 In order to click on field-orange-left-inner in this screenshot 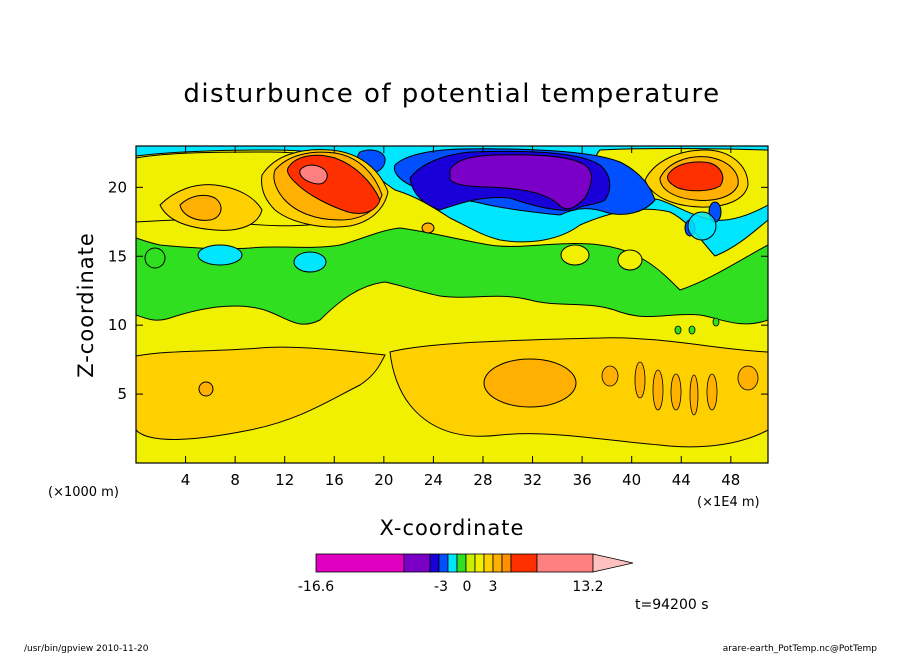, I will do `click(200, 207)`.